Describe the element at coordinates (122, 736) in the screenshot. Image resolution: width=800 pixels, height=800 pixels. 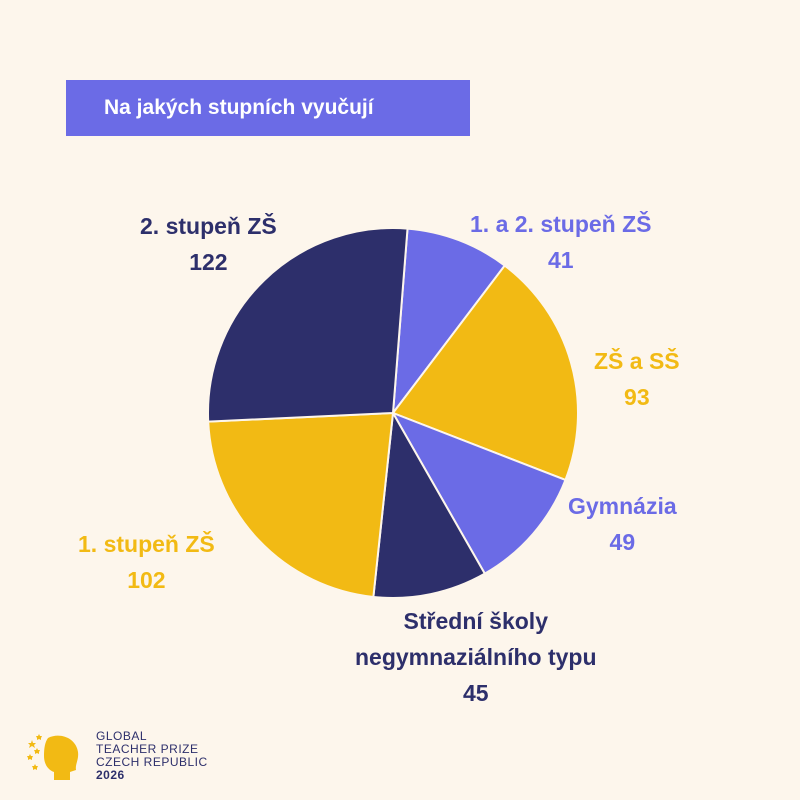
I see `logo-line-1: GLOBAL` at that location.